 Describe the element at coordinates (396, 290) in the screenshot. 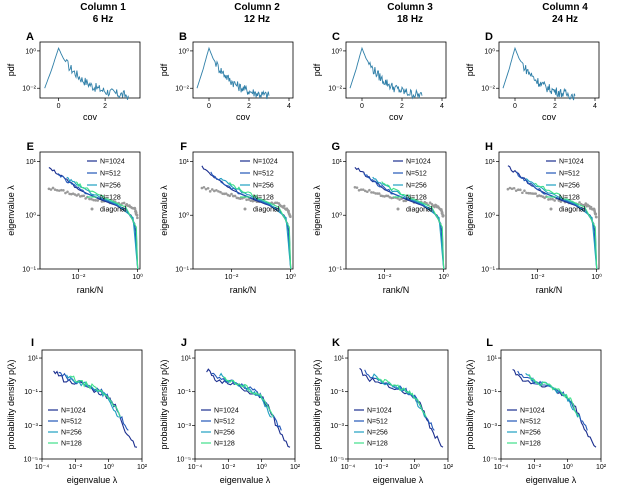

I see `x-axis-label: rank/N` at that location.